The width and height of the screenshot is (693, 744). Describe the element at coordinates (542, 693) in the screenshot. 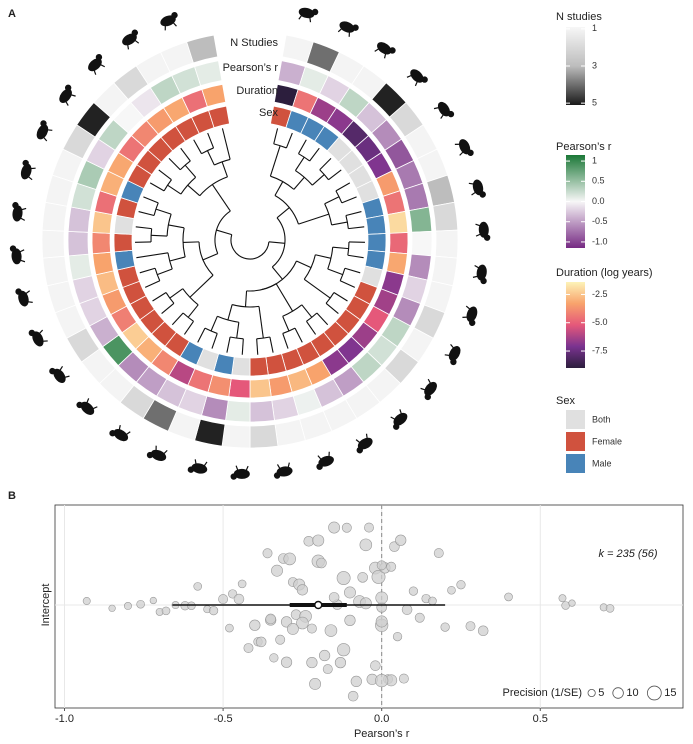

I see `size-legend-title: Precision (1/SE)` at that location.